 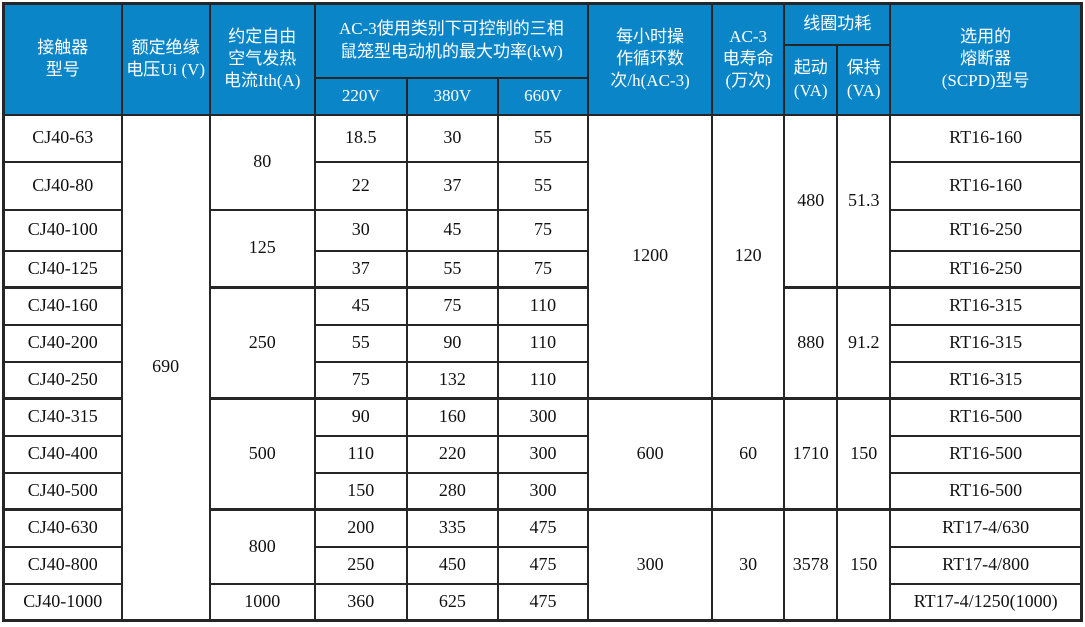 I want to click on value-cell: 91.2, so click(x=864, y=343).